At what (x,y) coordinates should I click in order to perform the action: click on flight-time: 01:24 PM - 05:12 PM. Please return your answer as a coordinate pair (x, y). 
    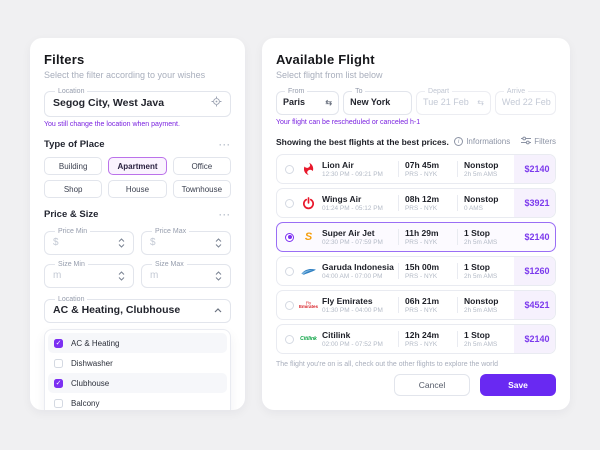
    Looking at the image, I should click on (352, 208).